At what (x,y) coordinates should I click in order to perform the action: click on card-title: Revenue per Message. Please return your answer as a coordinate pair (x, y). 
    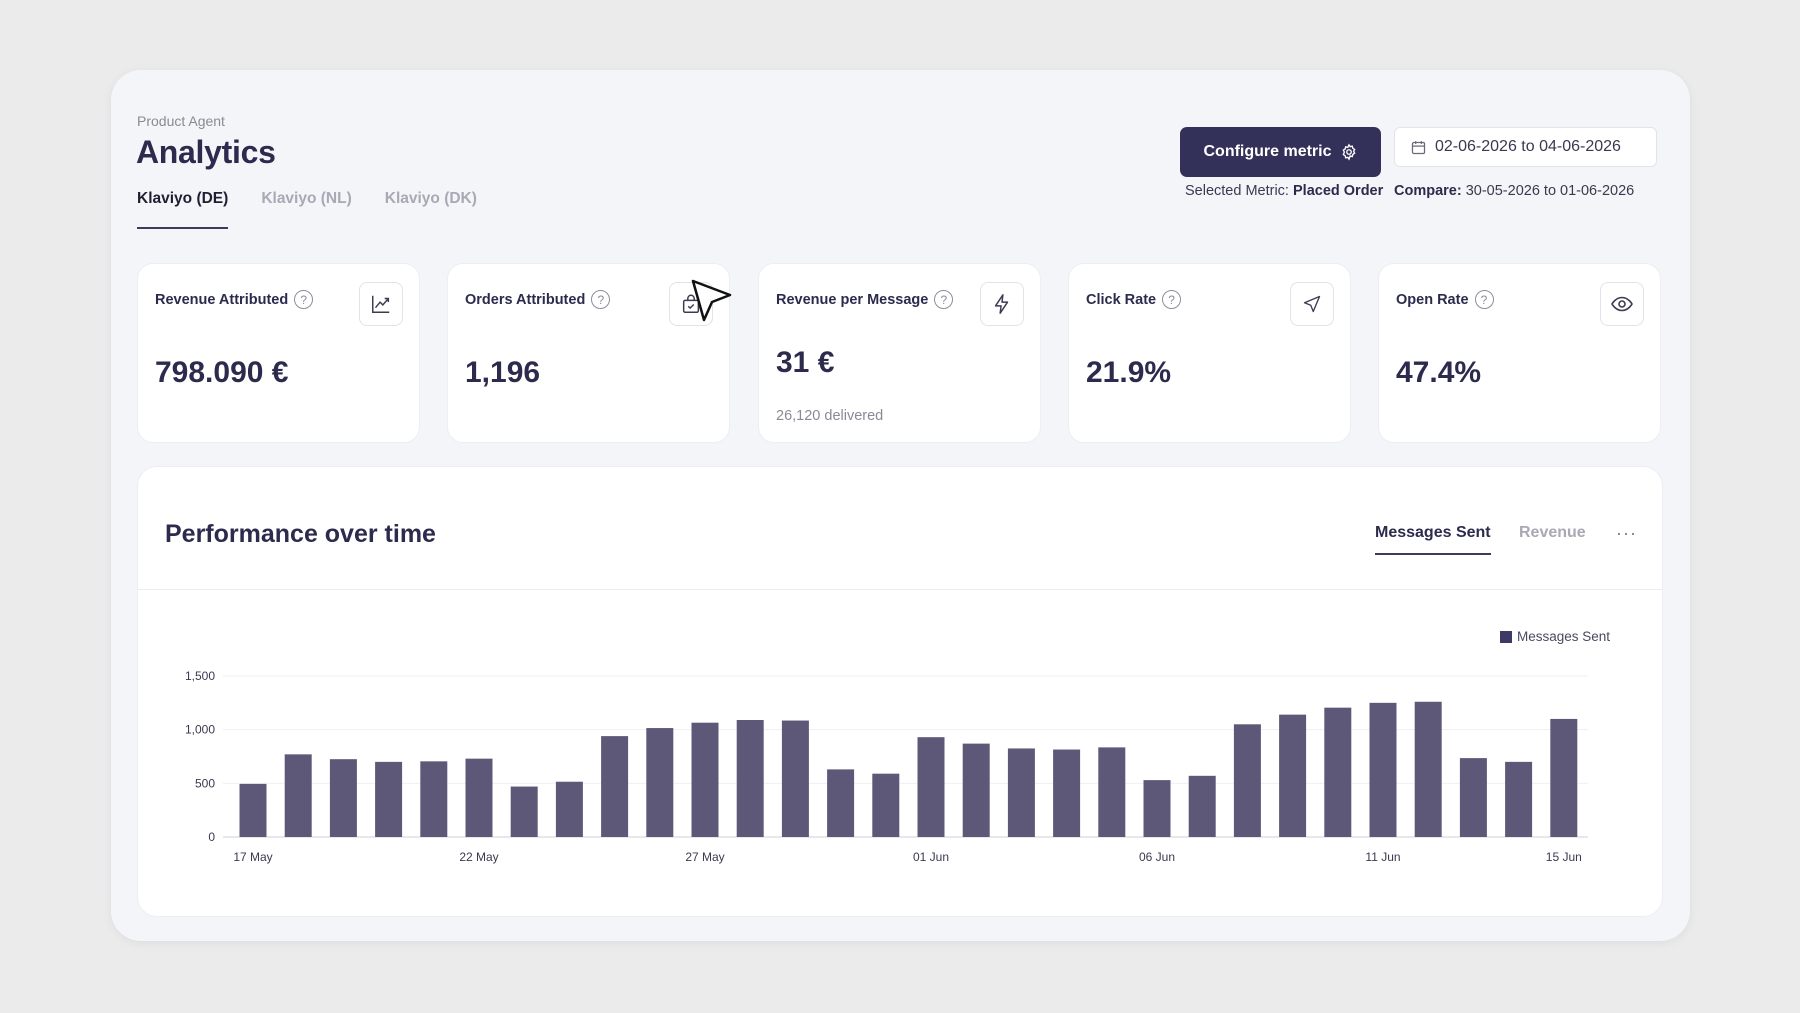
    Looking at the image, I should click on (852, 299).